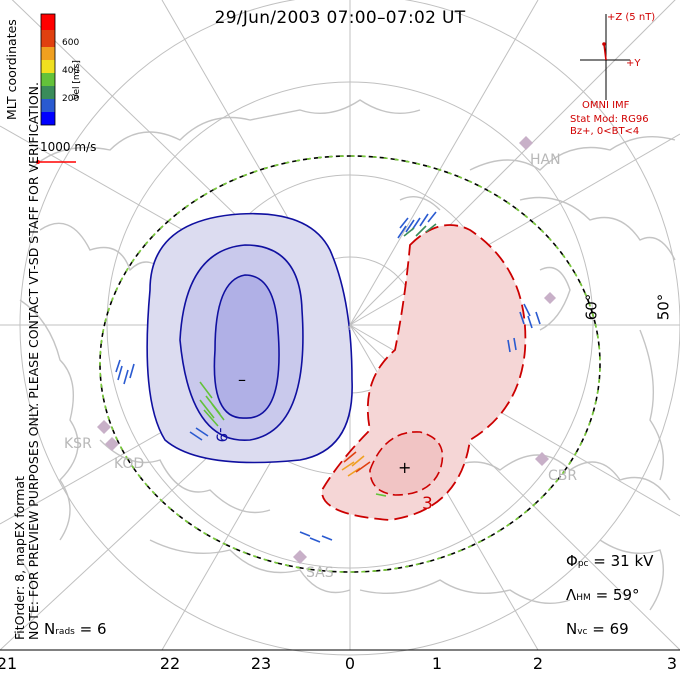  I want to click on station-ksr: KSR, so click(78, 444).